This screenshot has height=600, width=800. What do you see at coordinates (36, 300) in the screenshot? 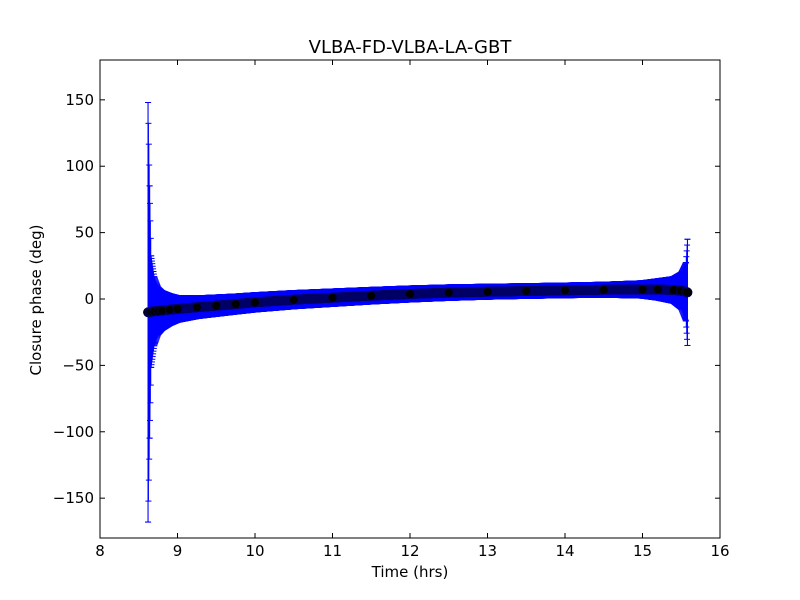
I see `y-axis-title: Closure phase (deg)` at bounding box center [36, 300].